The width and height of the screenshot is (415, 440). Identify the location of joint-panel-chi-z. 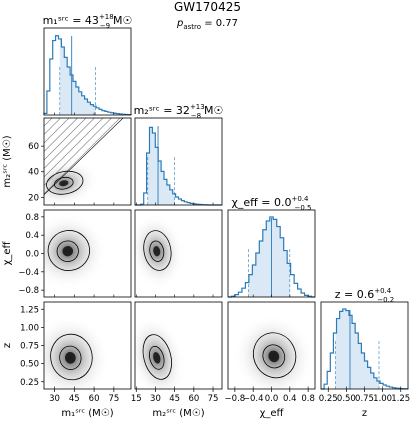
(271, 345).